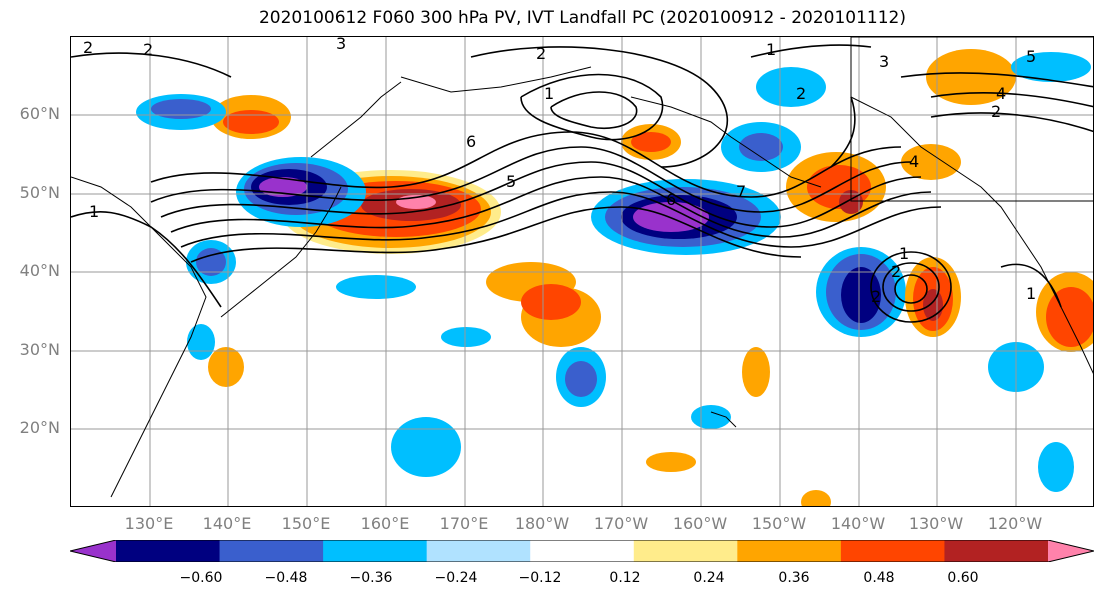  Describe the element at coordinates (371, 578) in the screenshot. I see `colorbar-tick: −0.36` at that location.